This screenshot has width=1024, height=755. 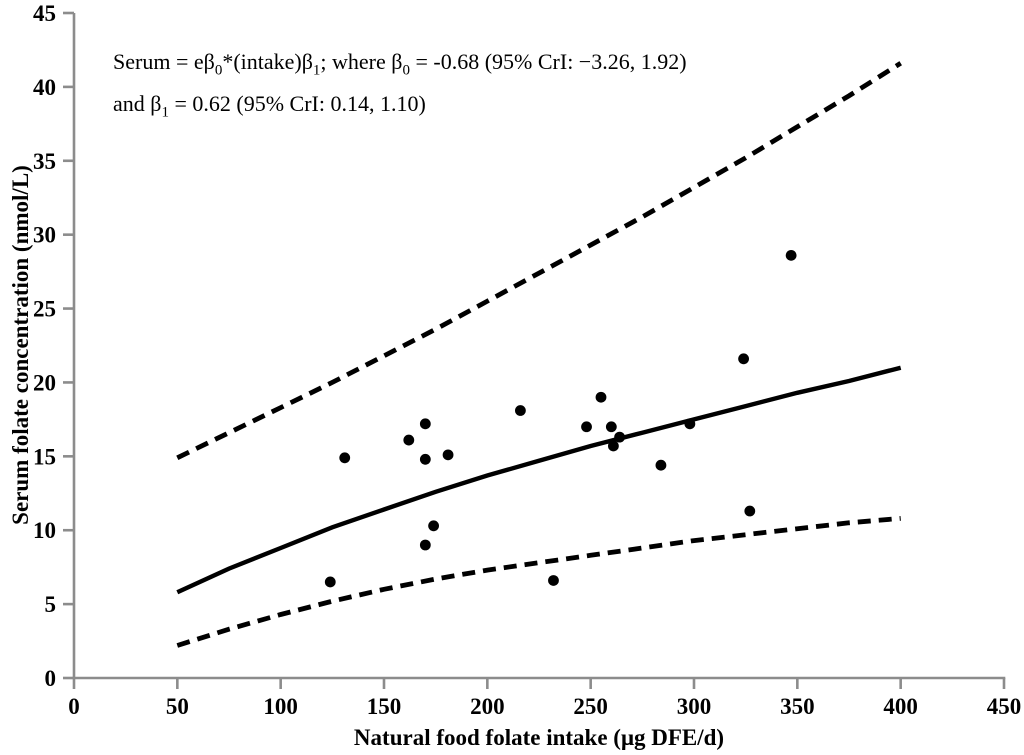 What do you see at coordinates (539, 737) in the screenshot?
I see `x-axis-title: Natural food folate intake (μg DFE/d)` at bounding box center [539, 737].